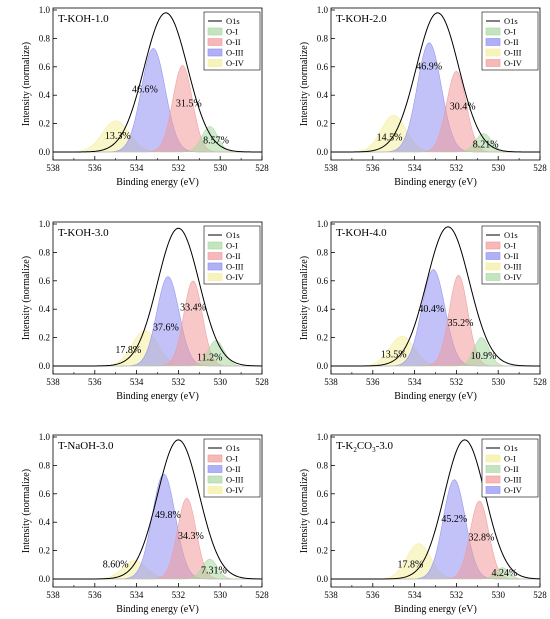 The image size is (550, 619). What do you see at coordinates (486, 145) in the screenshot?
I see `peak-percent-label: 8.21%` at bounding box center [486, 145].